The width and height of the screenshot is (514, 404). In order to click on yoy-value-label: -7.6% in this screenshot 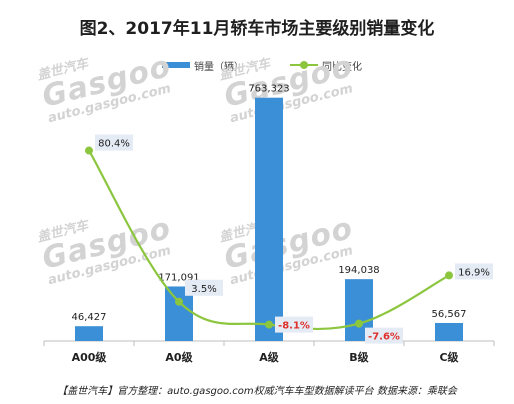, I will do `click(384, 337)`.